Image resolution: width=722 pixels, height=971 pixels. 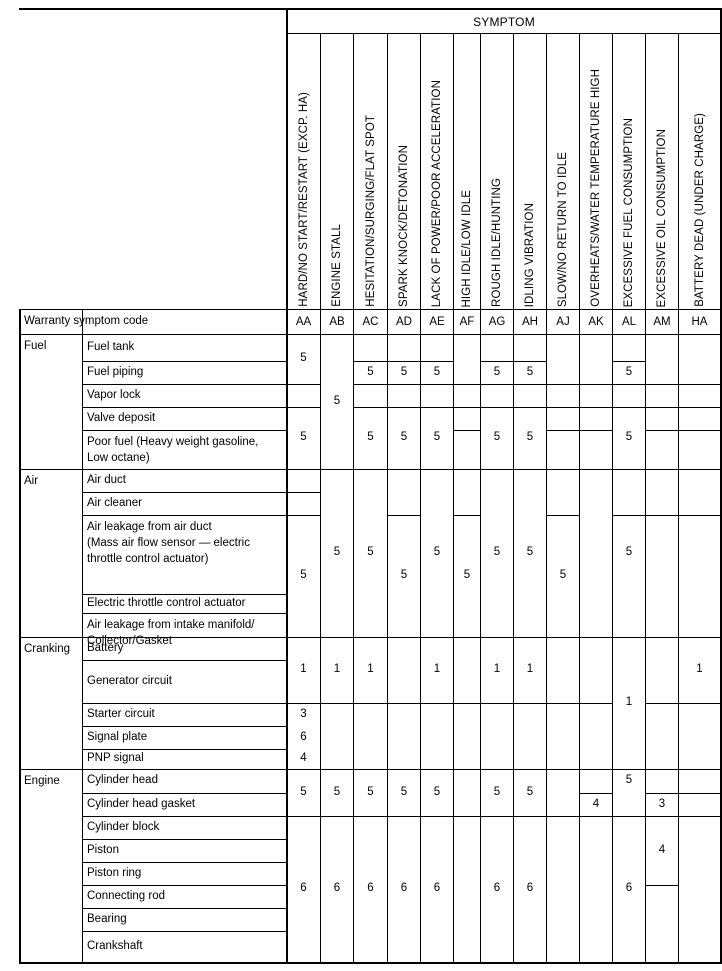 I want to click on warranty-code-AA: AA, so click(x=303, y=322).